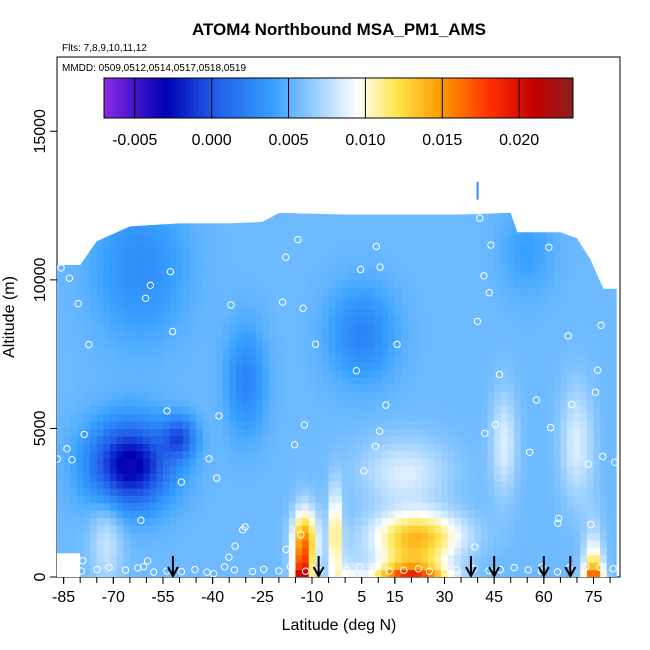  What do you see at coordinates (557, 572) in the screenshot?
I see `measurement-marker` at bounding box center [557, 572].